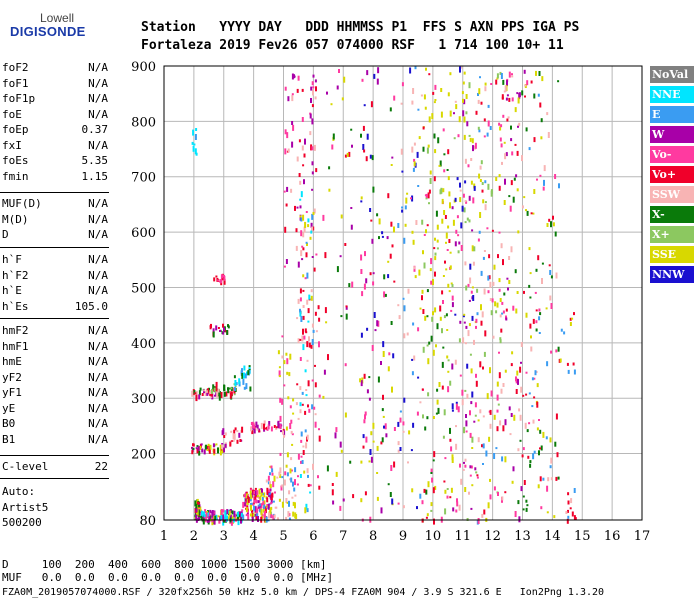 Image resolution: width=700 pixels, height=600 pixels. I want to click on param-name: foF1, so click(15, 83).